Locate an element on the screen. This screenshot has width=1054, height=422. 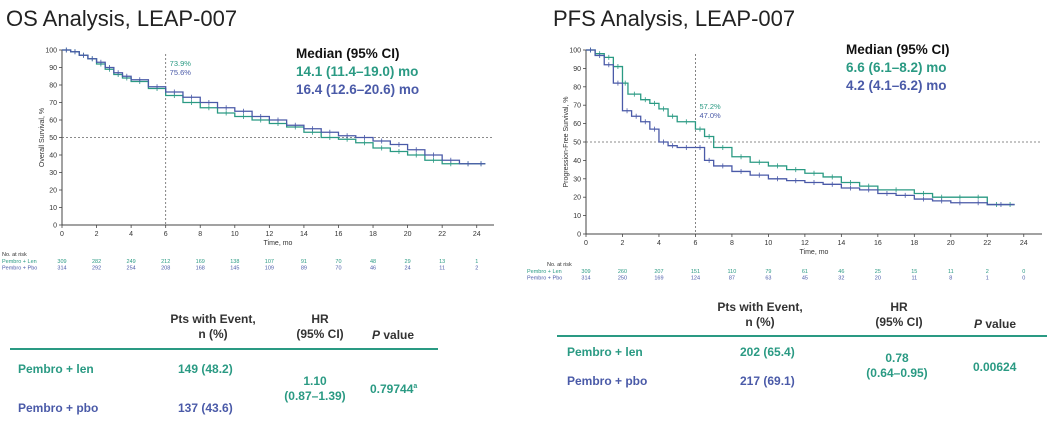
pfs-landmark-label: 47.0% is located at coordinates (710, 115).